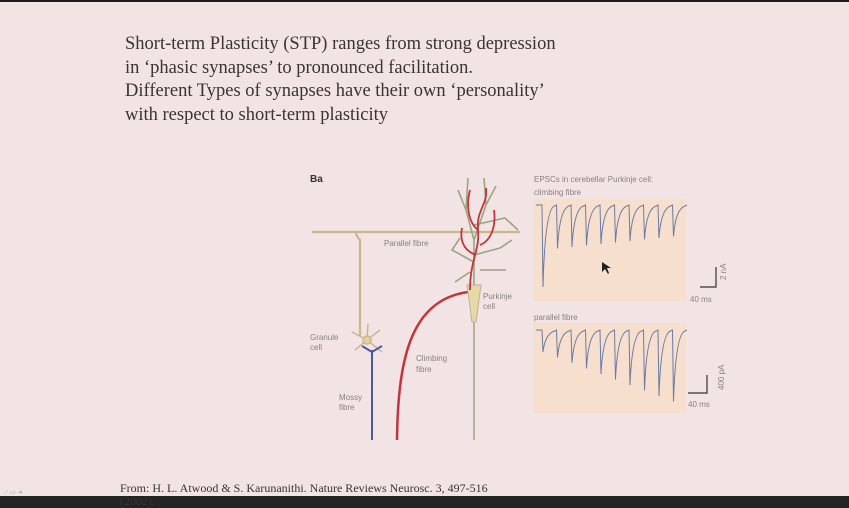 This screenshot has width=849, height=508. I want to click on label-climbing-fibre: Climbing, so click(431, 358).